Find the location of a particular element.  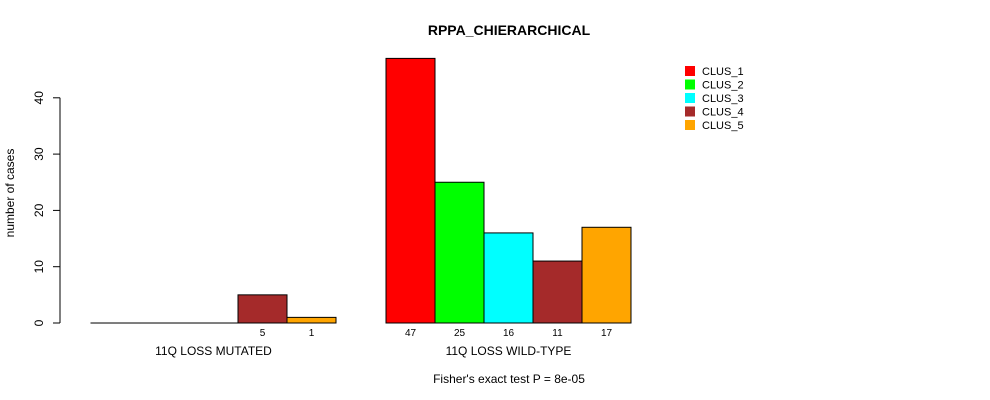

group-labels: 11Q LOSS MUTATED 11Q LOSS WILD-TYPE is located at coordinates (363, 351).